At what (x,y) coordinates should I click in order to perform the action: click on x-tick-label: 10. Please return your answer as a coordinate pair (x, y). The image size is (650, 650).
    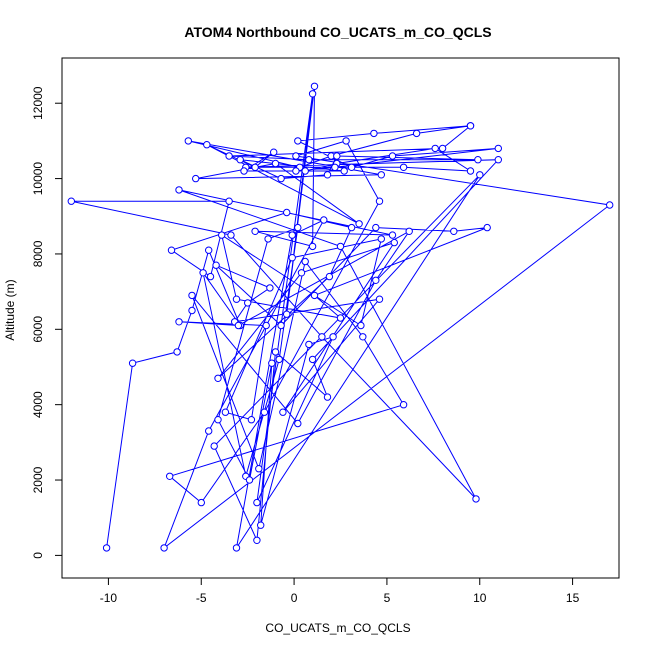
    Looking at the image, I should click on (480, 598).